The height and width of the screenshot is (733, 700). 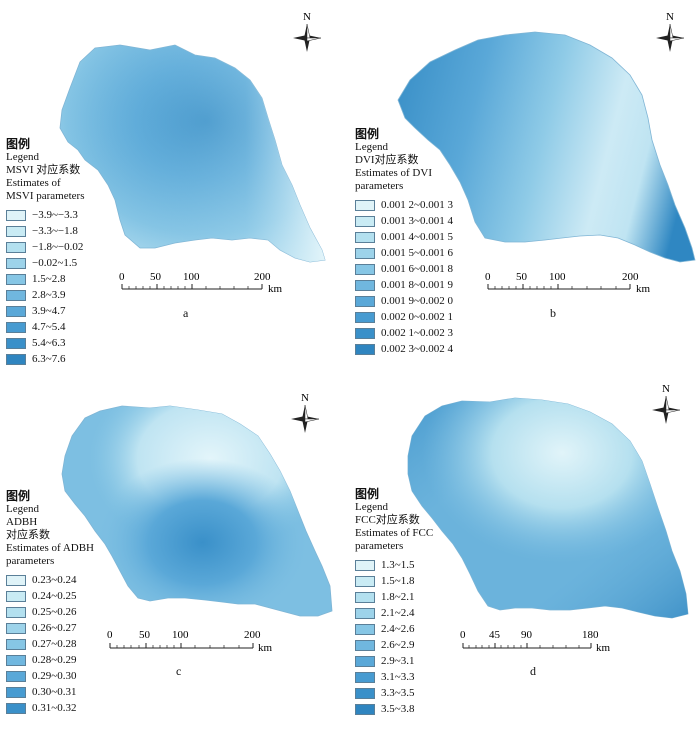 I want to click on legend-label: 0.31~0.32, so click(x=54, y=707).